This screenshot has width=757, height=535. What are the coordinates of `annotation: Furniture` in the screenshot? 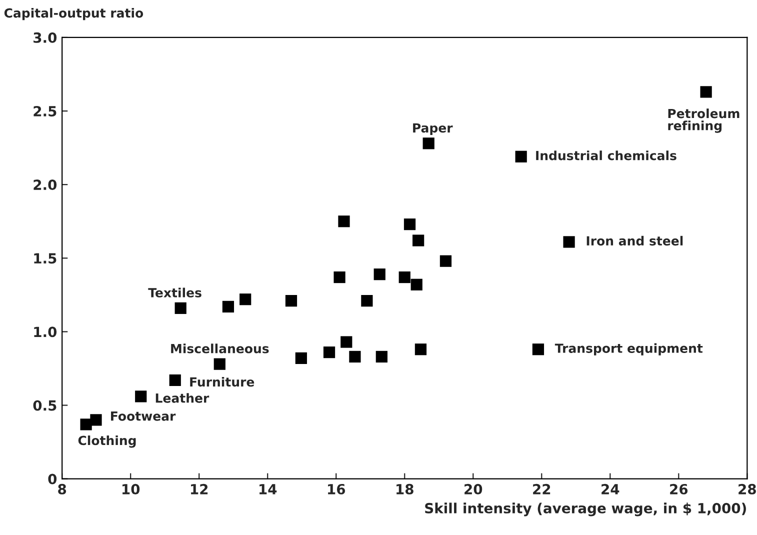 It's located at (222, 381).